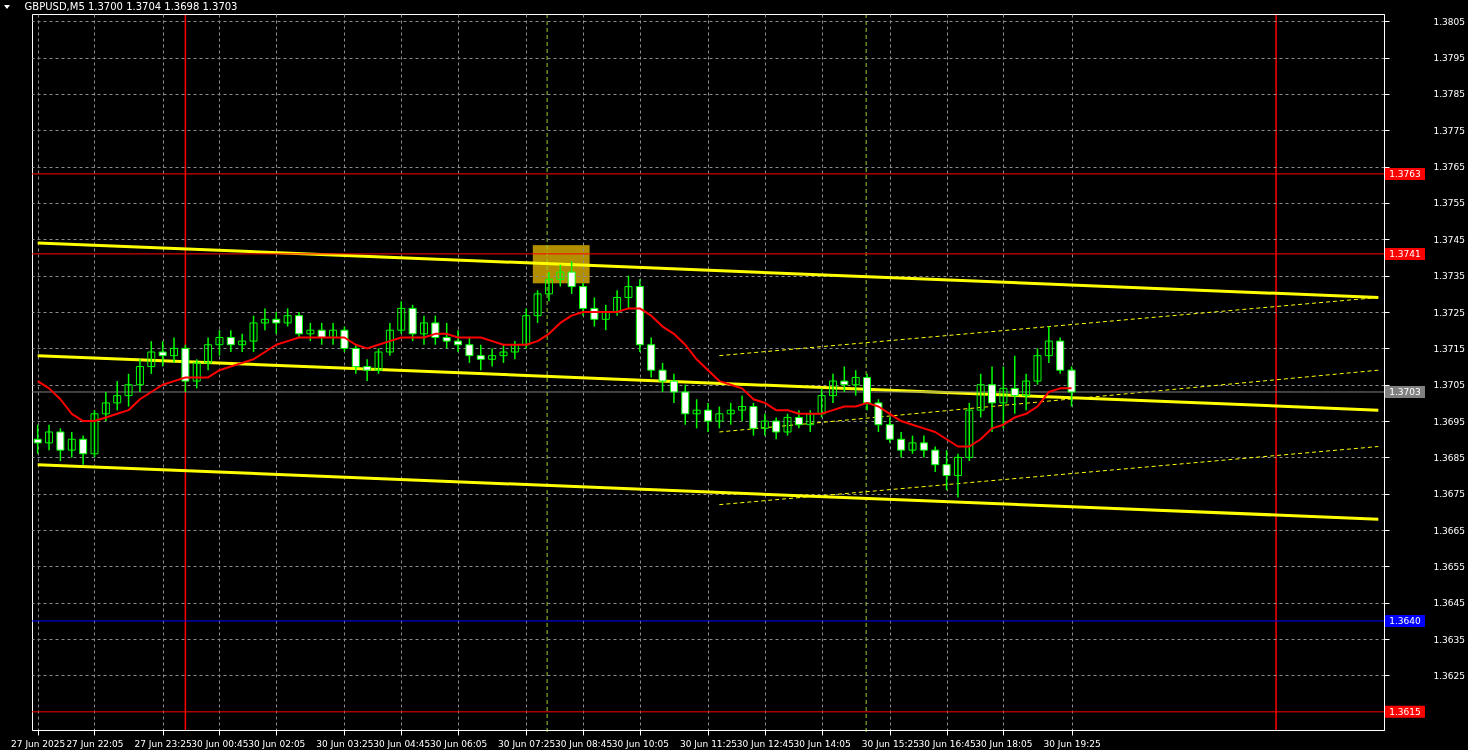  I want to click on y-tick-label: 1.3655, so click(1449, 566).